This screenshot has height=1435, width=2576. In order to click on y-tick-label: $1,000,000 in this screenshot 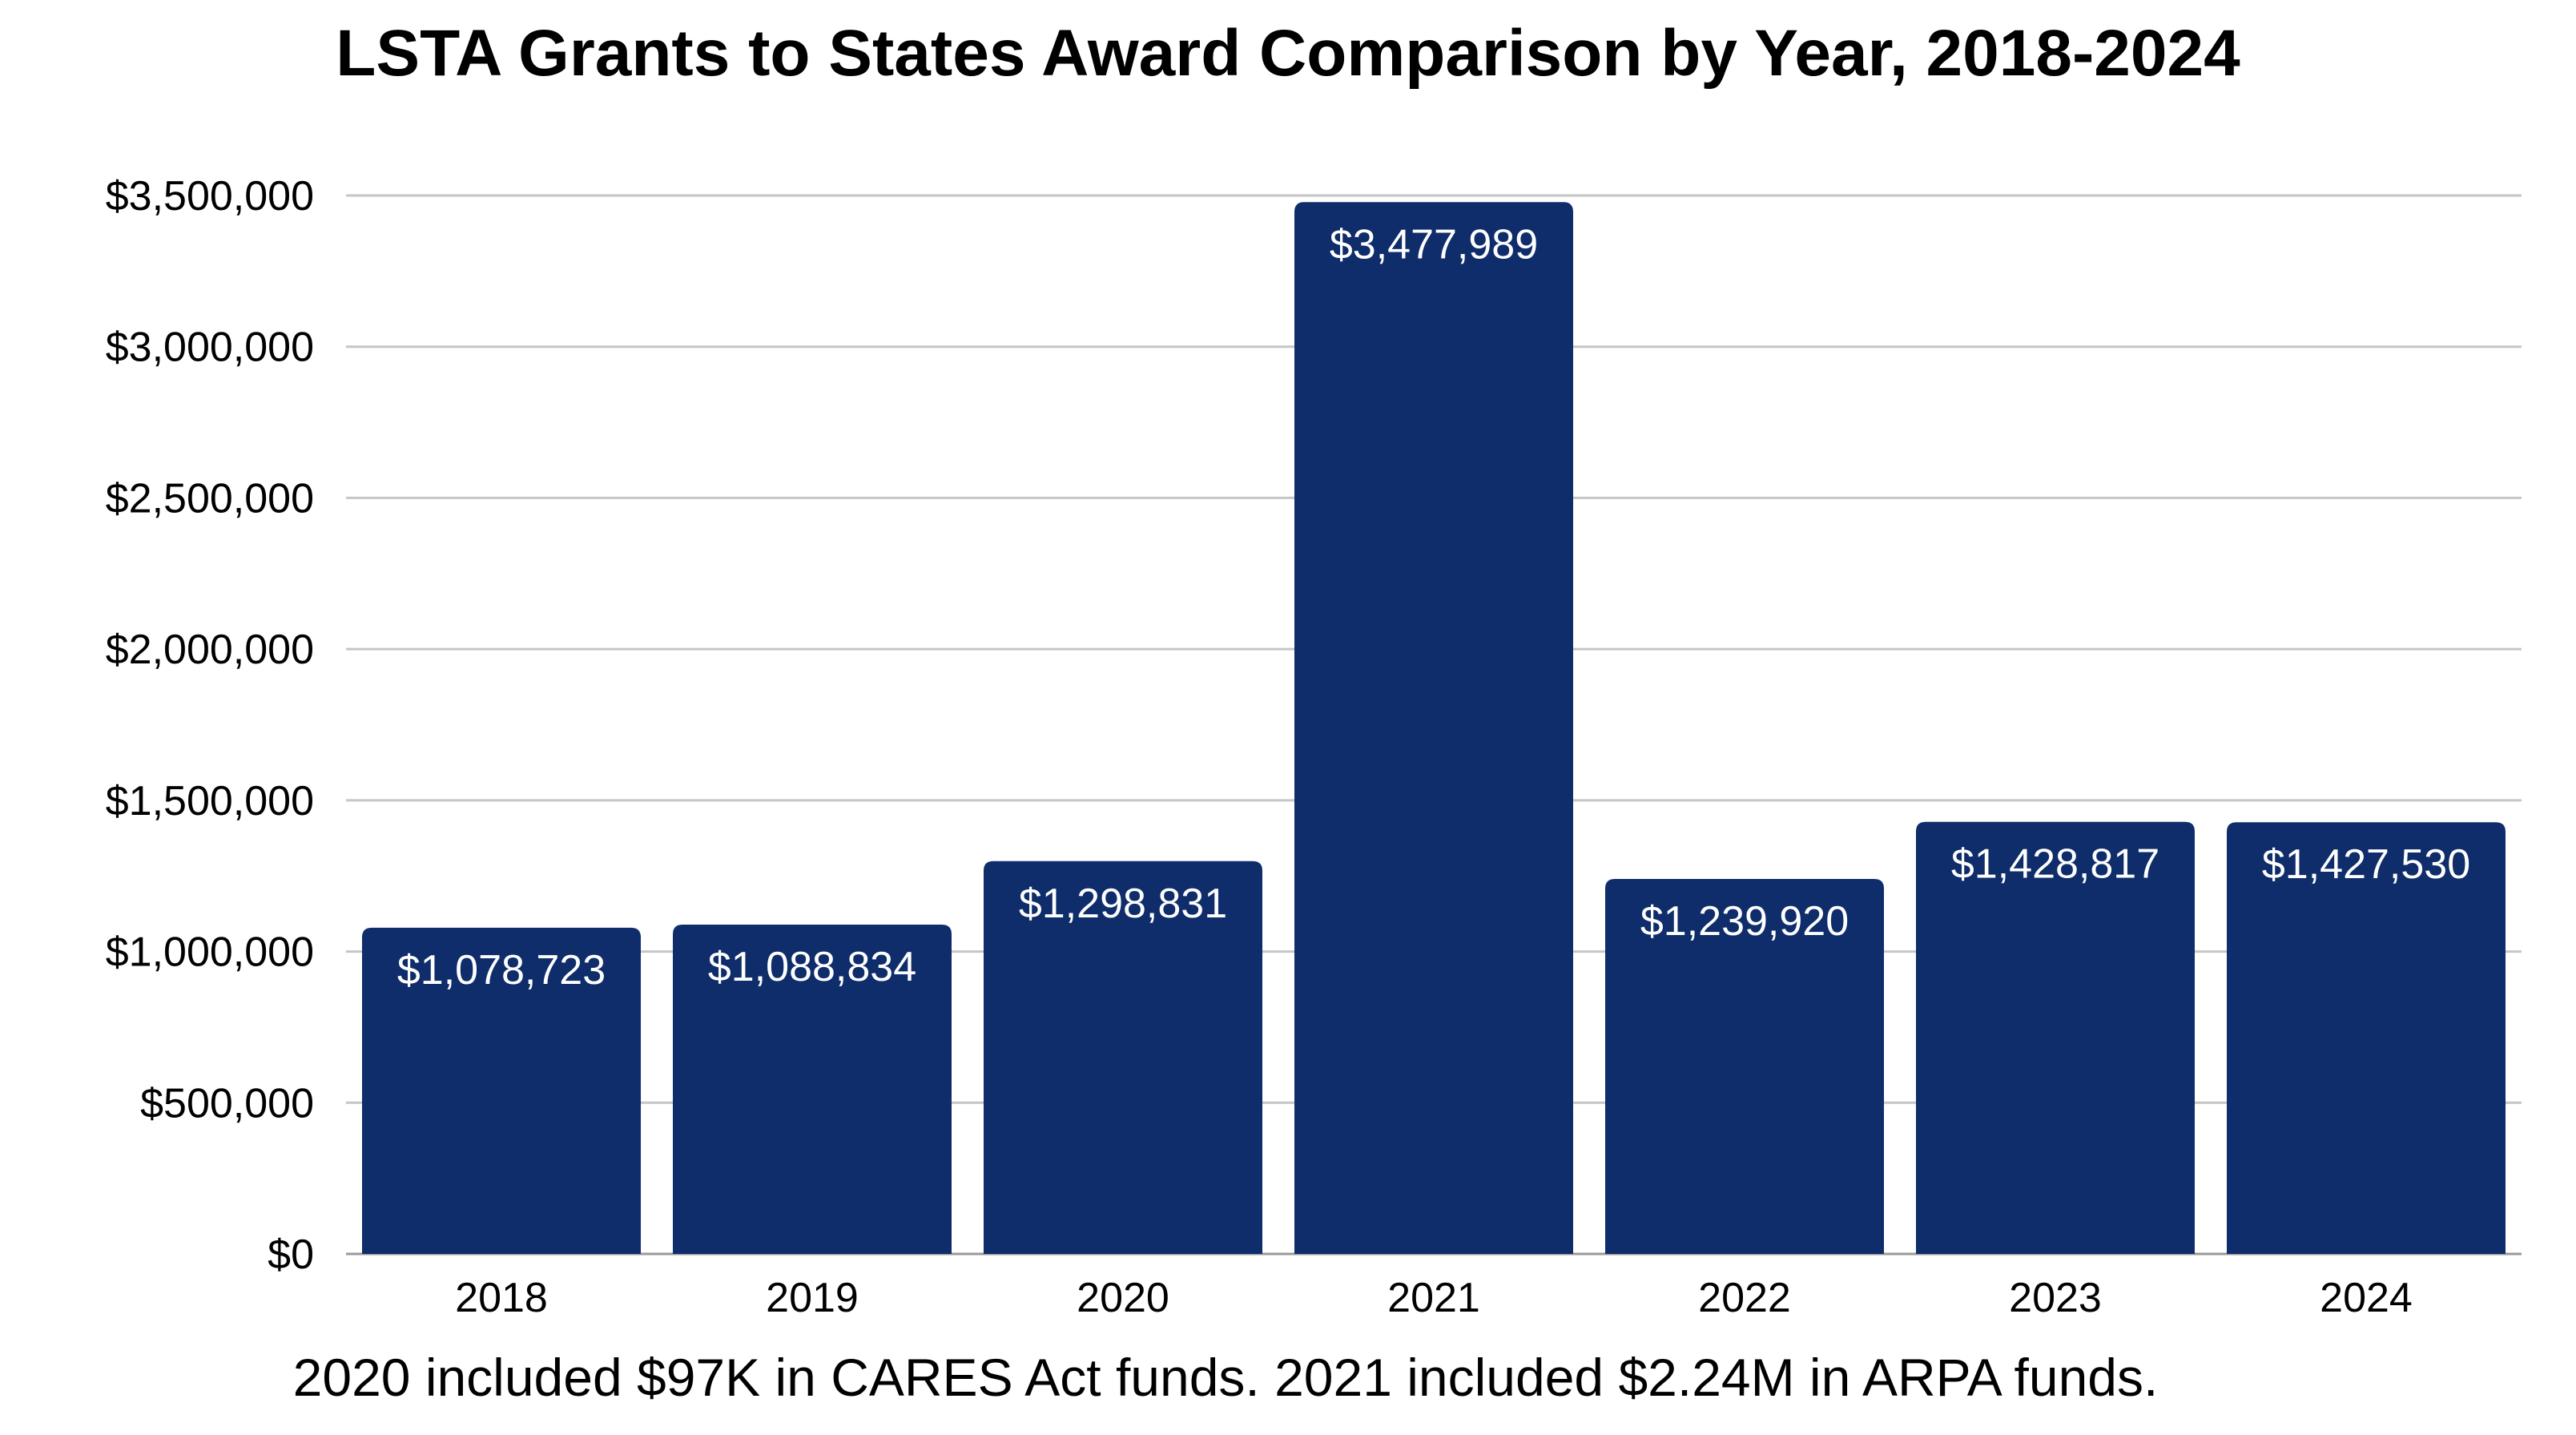, I will do `click(210, 952)`.